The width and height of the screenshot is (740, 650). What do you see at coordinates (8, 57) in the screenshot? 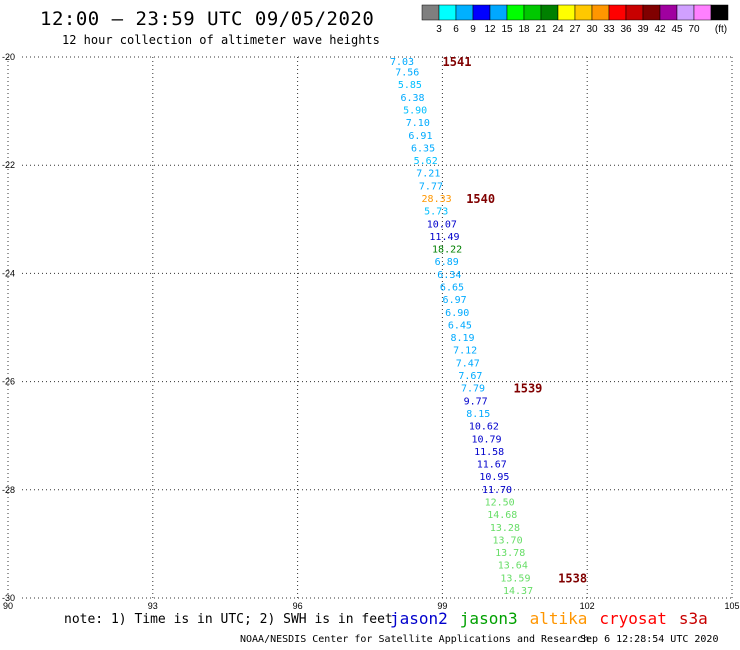
I see `y-tick-label: -20` at bounding box center [8, 57].